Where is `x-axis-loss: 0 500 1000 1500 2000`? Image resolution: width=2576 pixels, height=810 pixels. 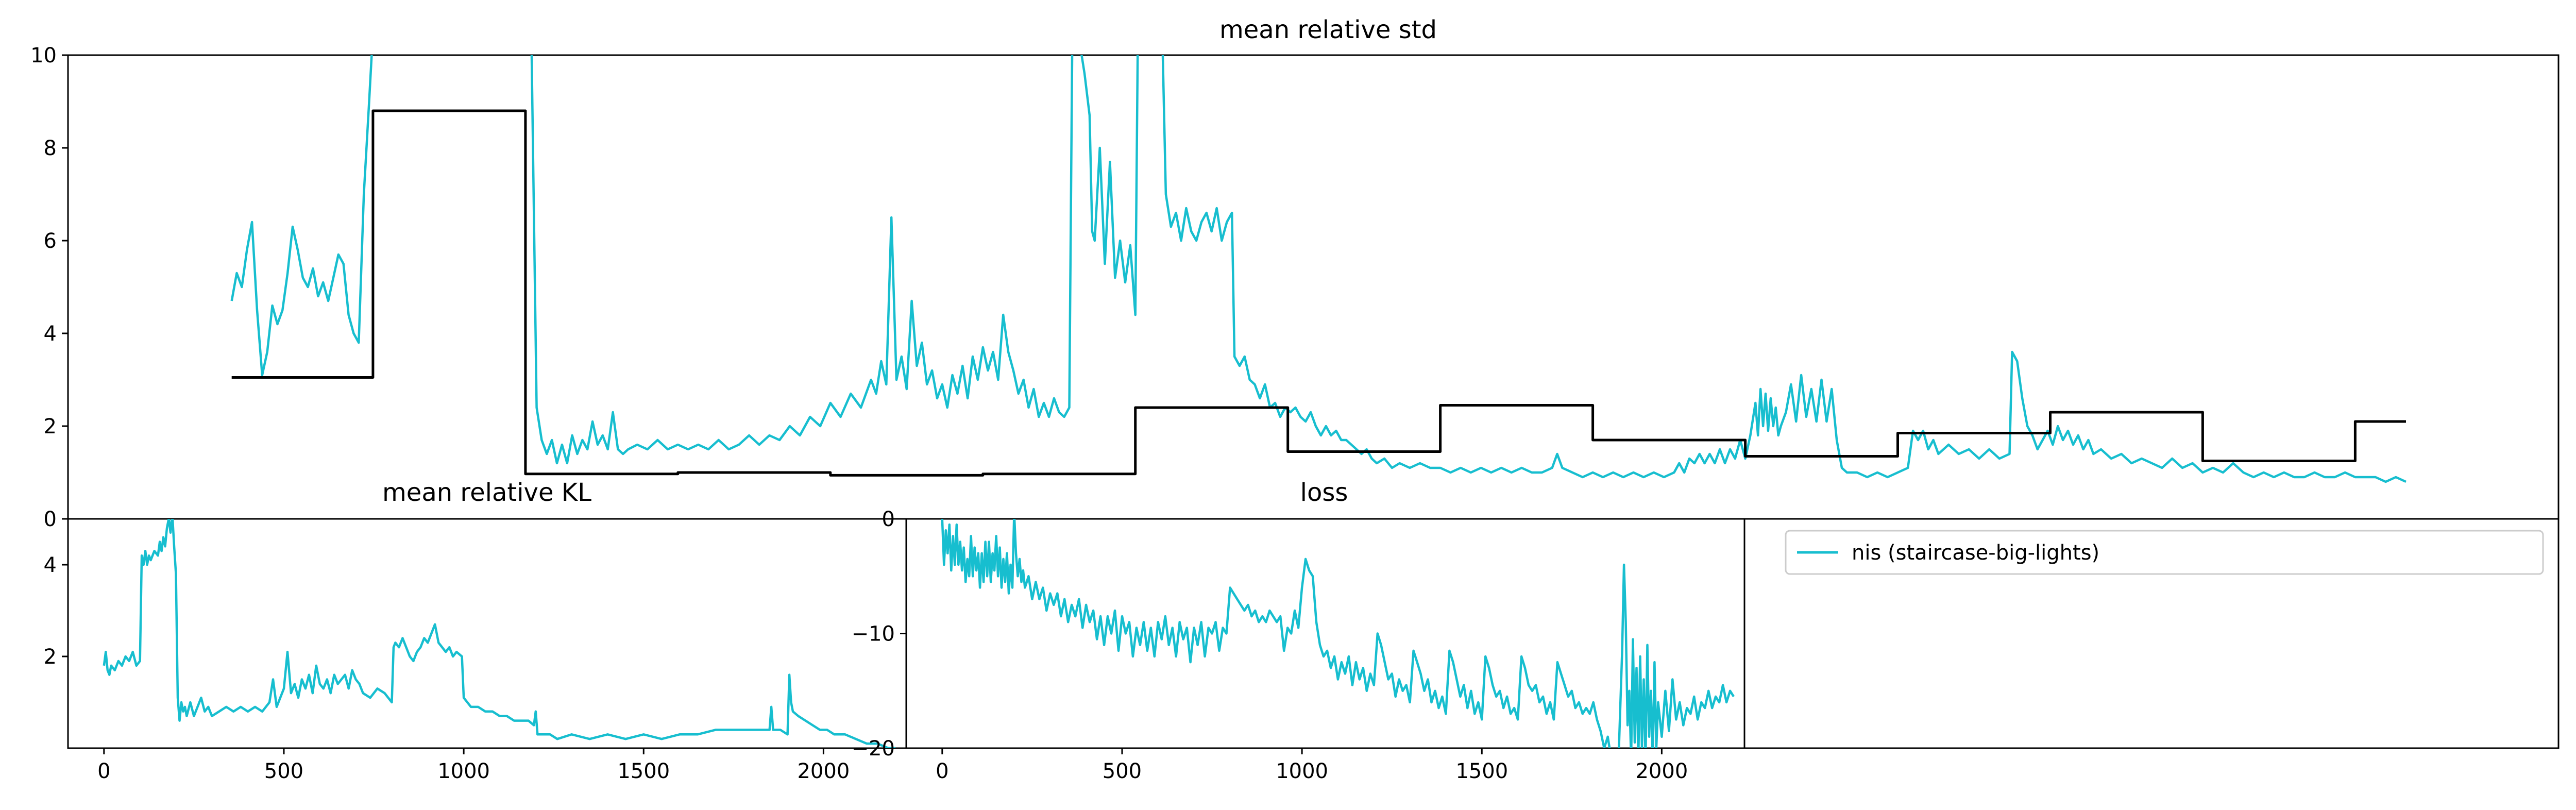
x-axis-loss: 0 500 1000 1500 2000 is located at coordinates (1312, 765).